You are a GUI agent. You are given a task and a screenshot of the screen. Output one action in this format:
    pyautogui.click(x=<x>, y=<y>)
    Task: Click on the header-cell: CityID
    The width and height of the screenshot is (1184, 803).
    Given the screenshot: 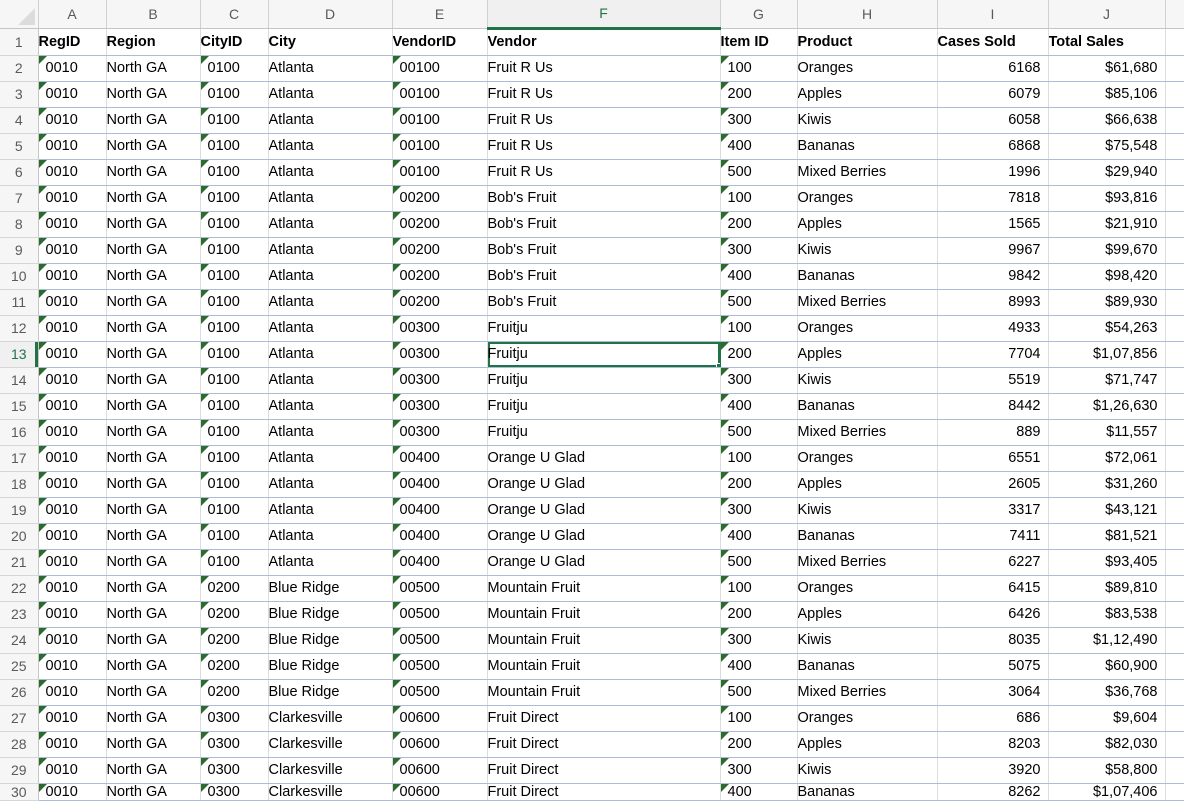 What is the action you would take?
    pyautogui.click(x=234, y=42)
    